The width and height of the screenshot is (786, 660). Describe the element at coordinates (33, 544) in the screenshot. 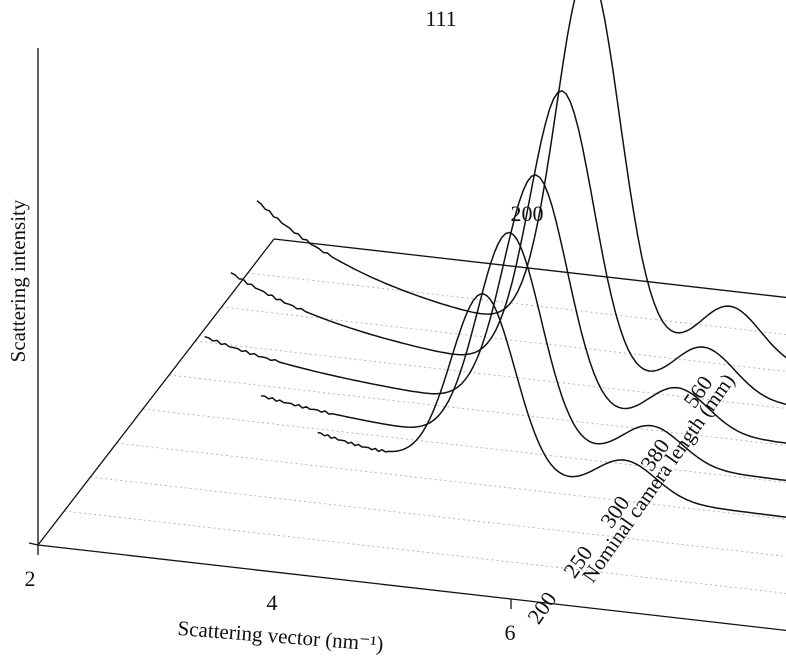

I see `y-axis-tick` at that location.